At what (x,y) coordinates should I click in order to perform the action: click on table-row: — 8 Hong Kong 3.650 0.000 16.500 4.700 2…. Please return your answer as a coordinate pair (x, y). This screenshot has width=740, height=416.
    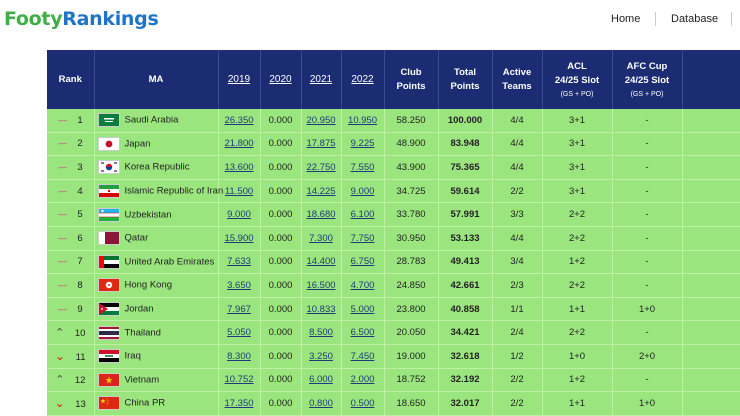
    Looking at the image, I should click on (393, 285).